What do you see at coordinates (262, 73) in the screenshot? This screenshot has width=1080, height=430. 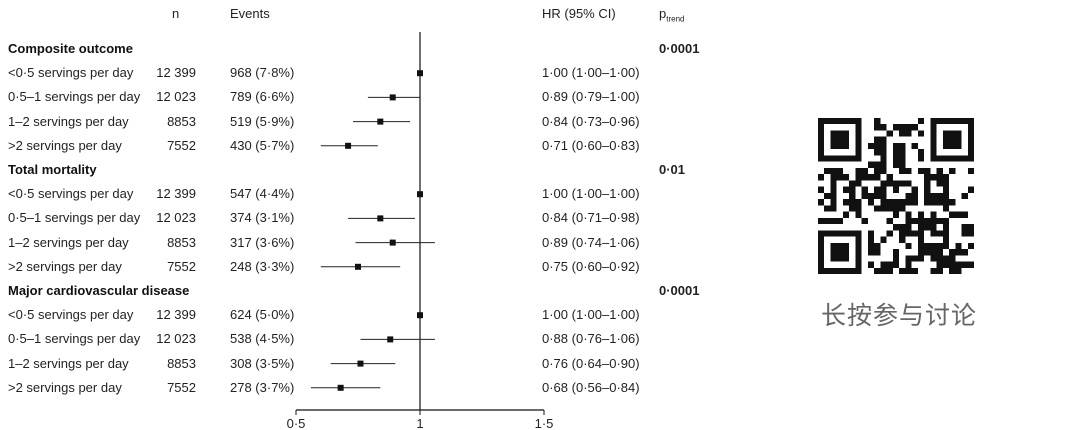 I see `row-events: 968 (7·8%)` at bounding box center [262, 73].